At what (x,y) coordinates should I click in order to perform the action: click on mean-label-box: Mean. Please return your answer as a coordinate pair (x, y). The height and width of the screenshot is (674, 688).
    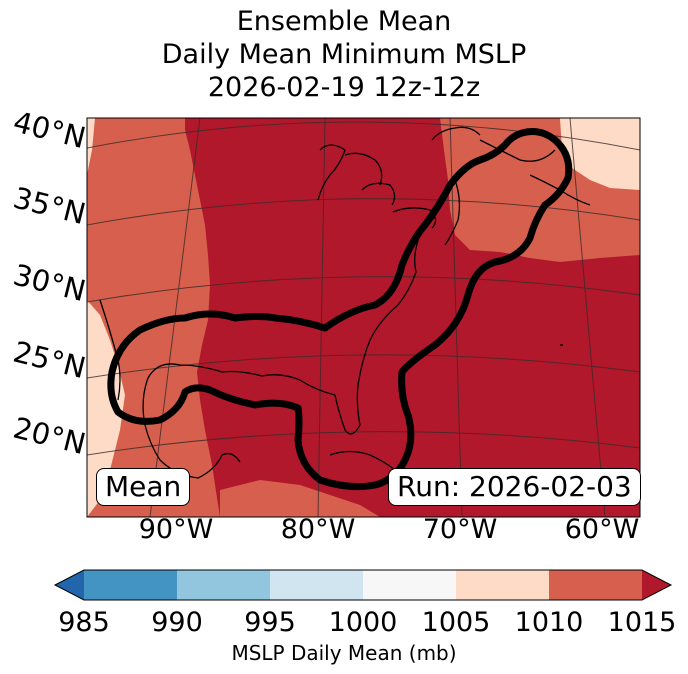
    Looking at the image, I should click on (143, 487).